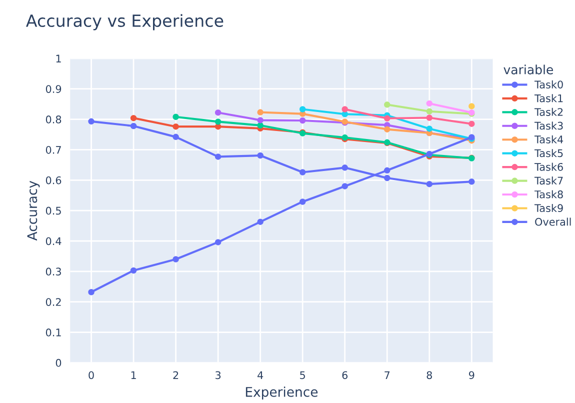 The image size is (575, 403). I want to click on legend-label: Task1, so click(548, 98).